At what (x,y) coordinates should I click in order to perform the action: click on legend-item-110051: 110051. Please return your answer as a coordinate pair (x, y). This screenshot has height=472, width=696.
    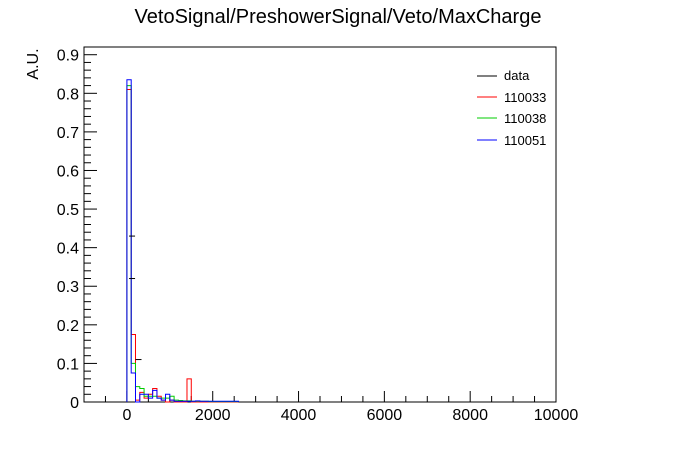
    Looking at the image, I should click on (511, 140).